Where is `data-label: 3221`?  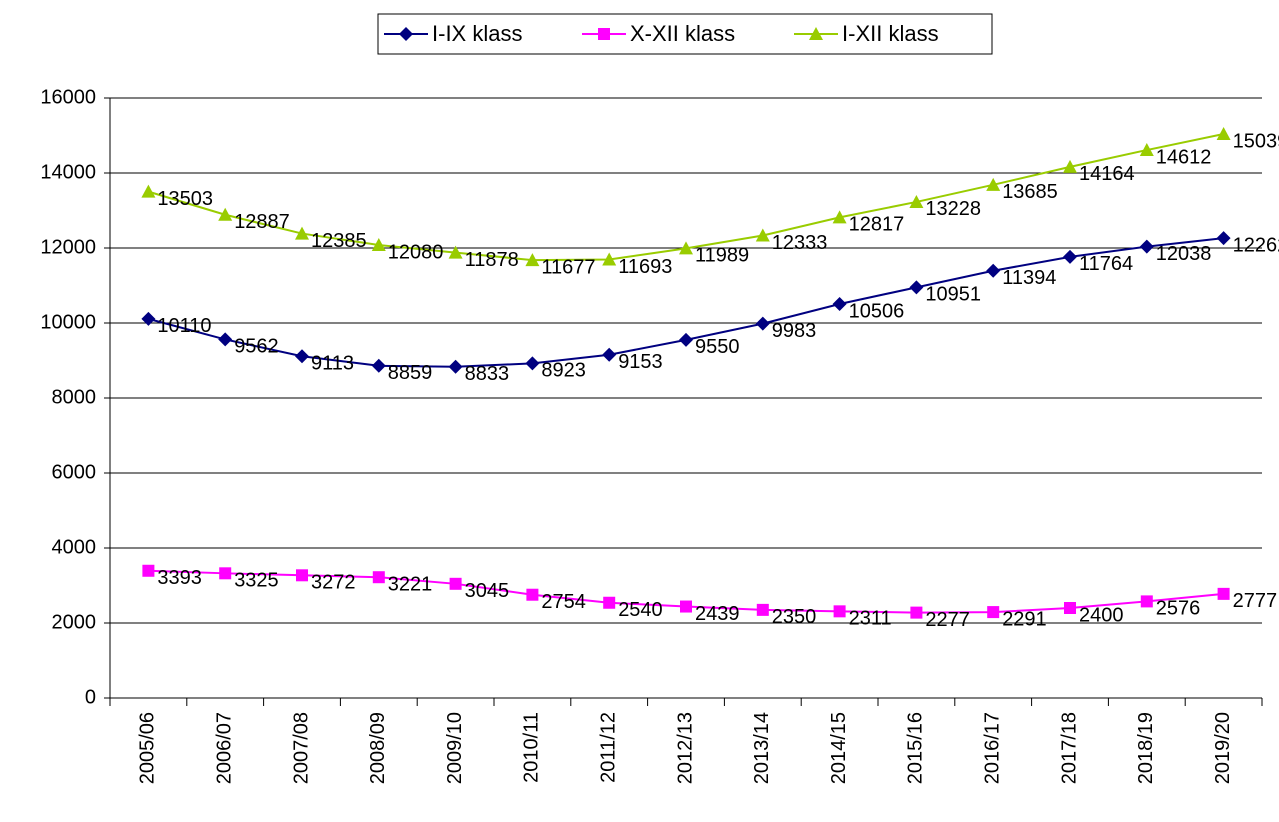
data-label: 3221 is located at coordinates (410, 584).